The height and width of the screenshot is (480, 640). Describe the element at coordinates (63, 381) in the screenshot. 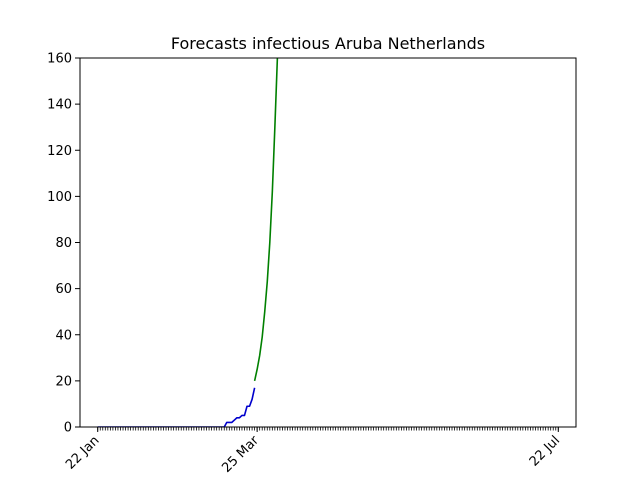

I see `y-tick-label: 20` at that location.